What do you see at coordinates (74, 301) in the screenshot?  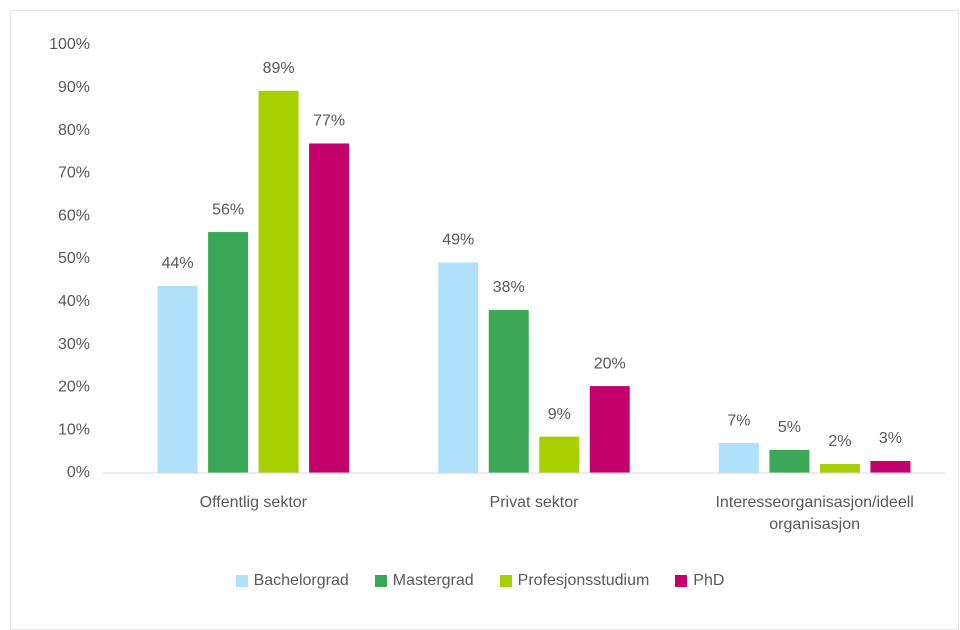 I see `y-tick-label: 40%` at bounding box center [74, 301].